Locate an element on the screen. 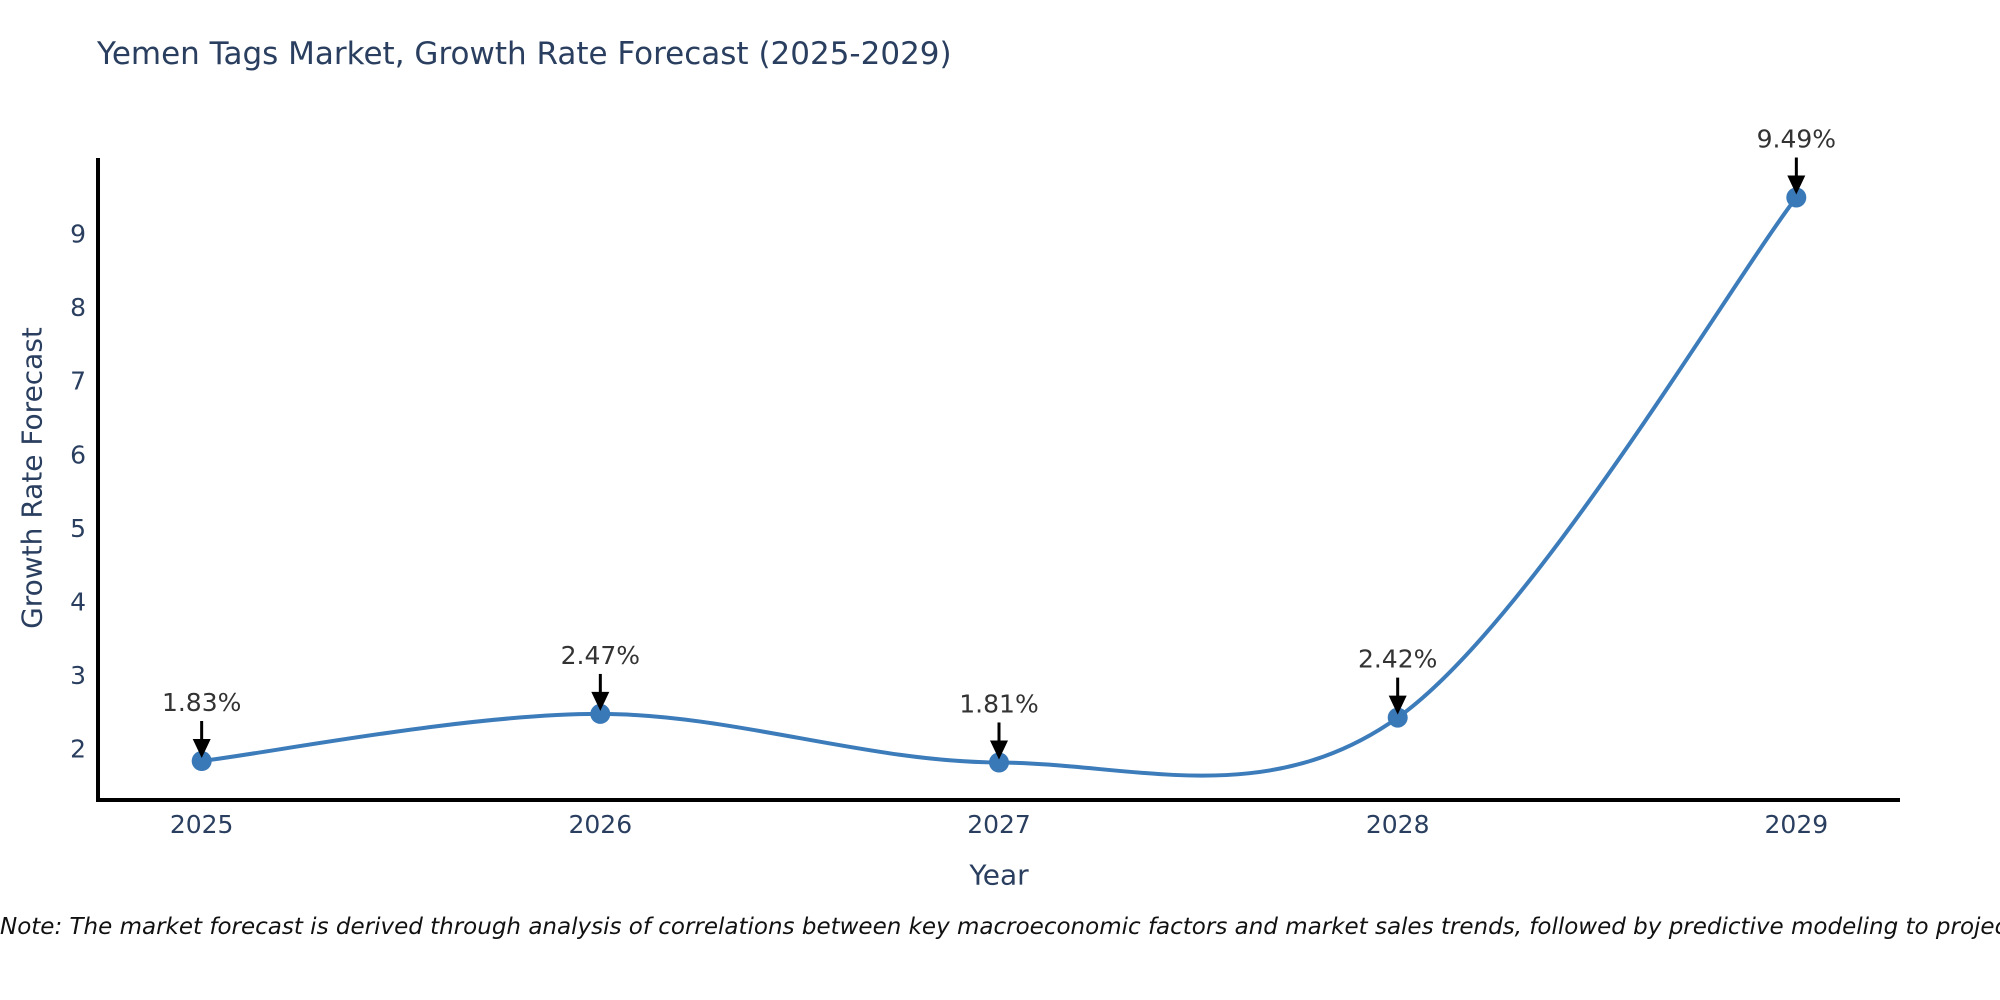 This screenshot has height=1000, width=2000. annotation-label: 1.83% is located at coordinates (201, 702).